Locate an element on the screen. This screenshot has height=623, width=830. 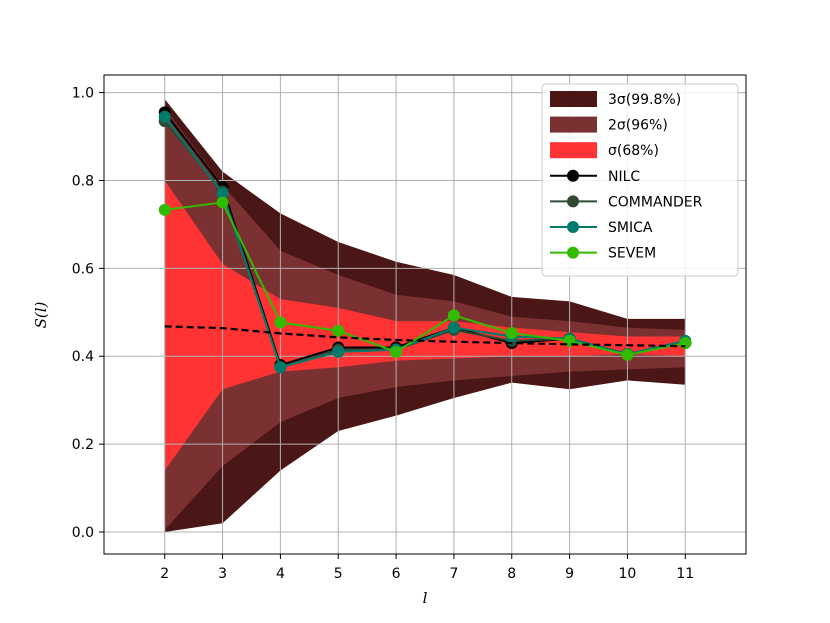
x-tick-label: 6 is located at coordinates (396, 574).